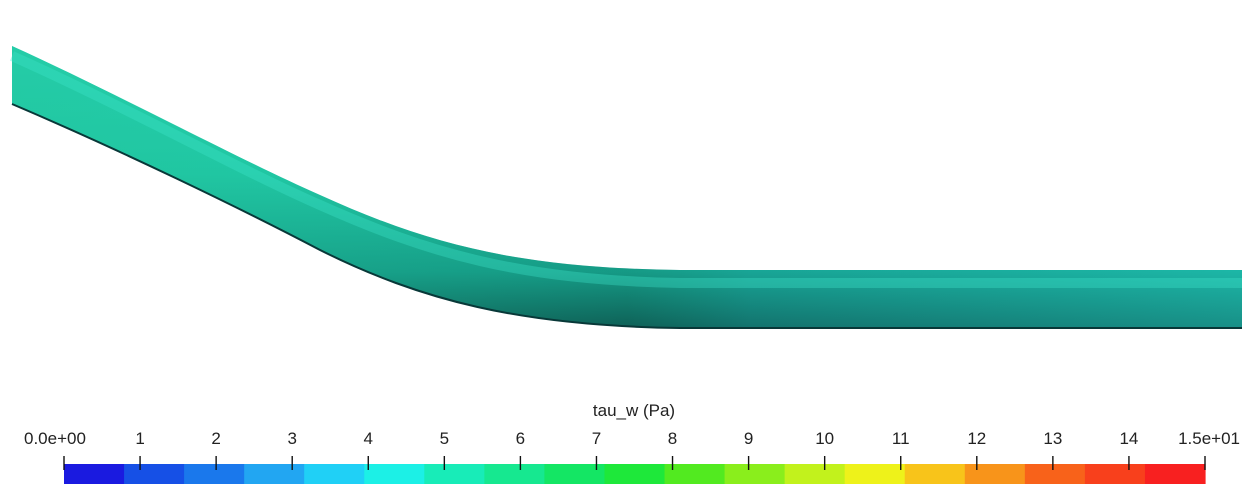 This screenshot has width=1242, height=485. What do you see at coordinates (748, 438) in the screenshot?
I see `colorbar-tick-label: 9` at bounding box center [748, 438].